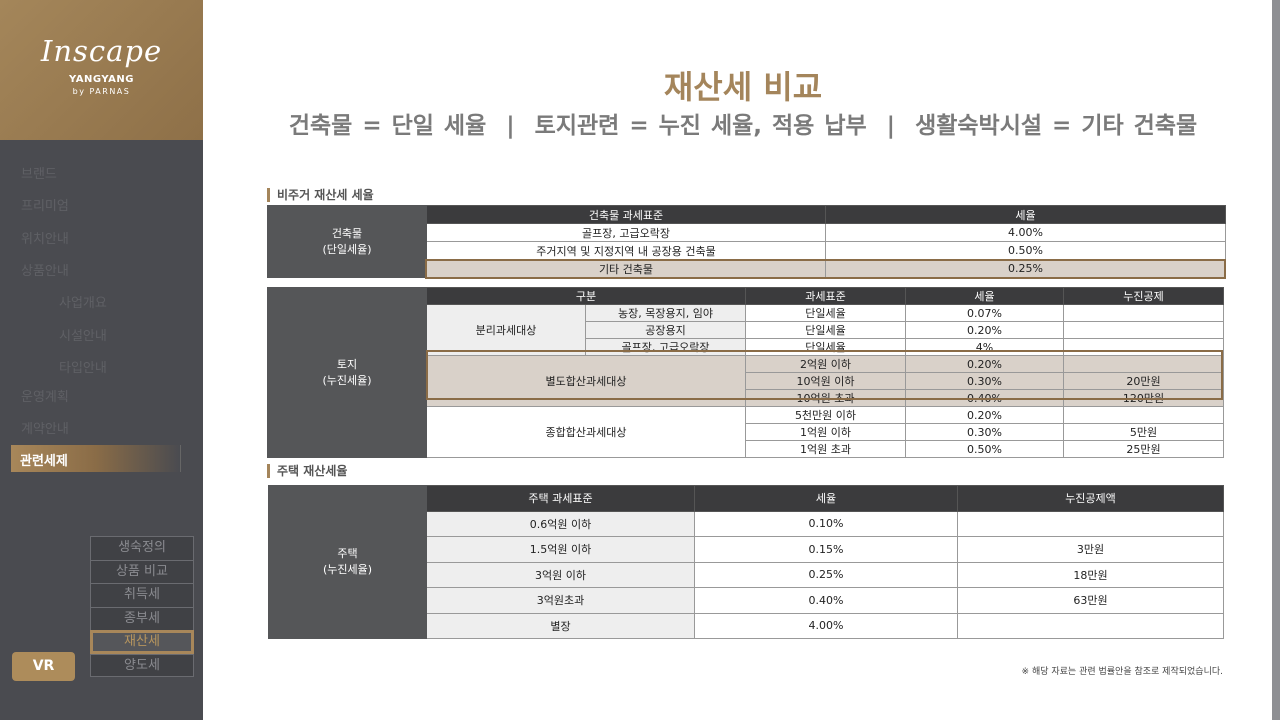  Describe the element at coordinates (83, 336) in the screenshot. I see `nav-facility: 시설안내` at that location.